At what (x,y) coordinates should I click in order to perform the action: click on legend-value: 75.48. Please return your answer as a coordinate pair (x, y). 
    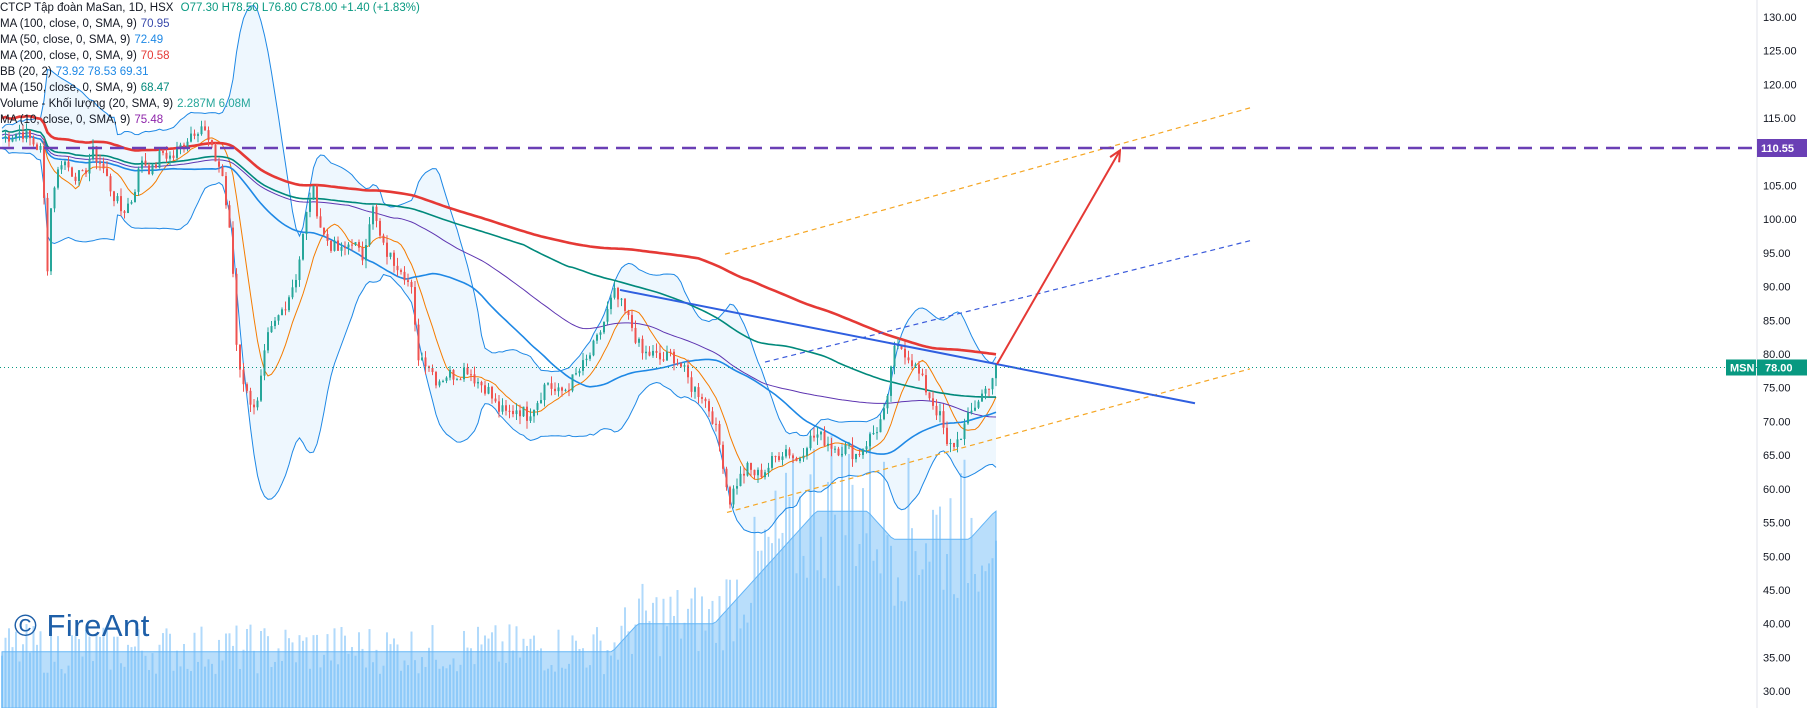
    Looking at the image, I should click on (149, 120).